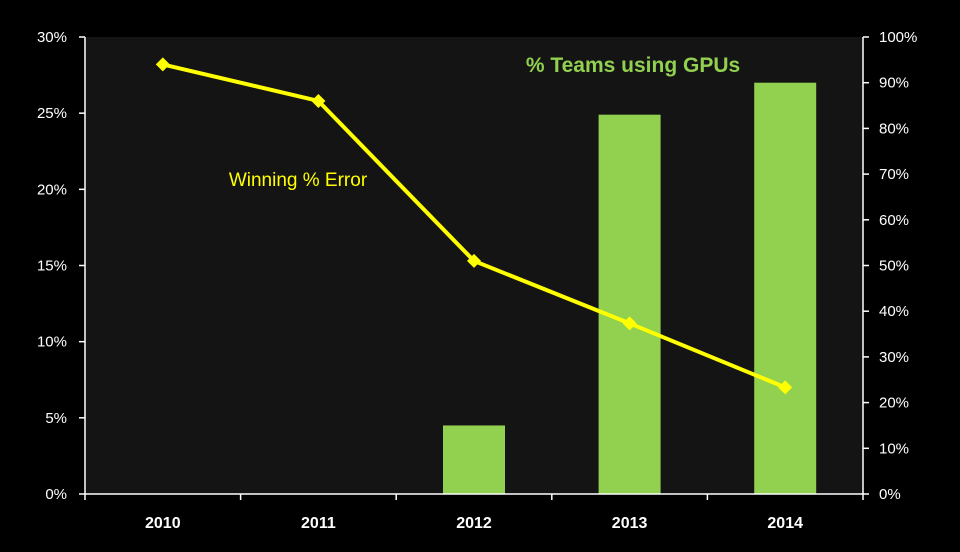 This screenshot has width=960, height=552. I want to click on line-marker-2011, so click(318, 100).